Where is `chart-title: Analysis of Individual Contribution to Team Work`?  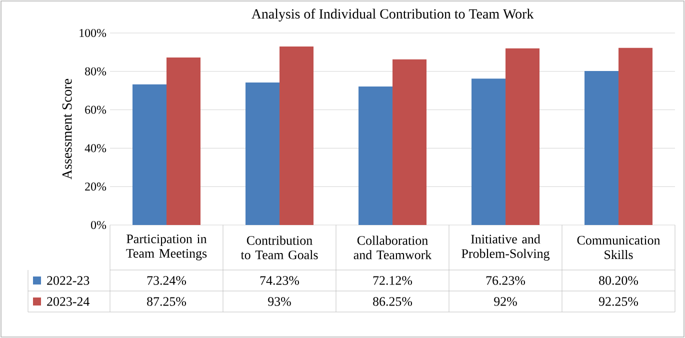 chart-title: Analysis of Individual Contribution to Team Work is located at coordinates (393, 15).